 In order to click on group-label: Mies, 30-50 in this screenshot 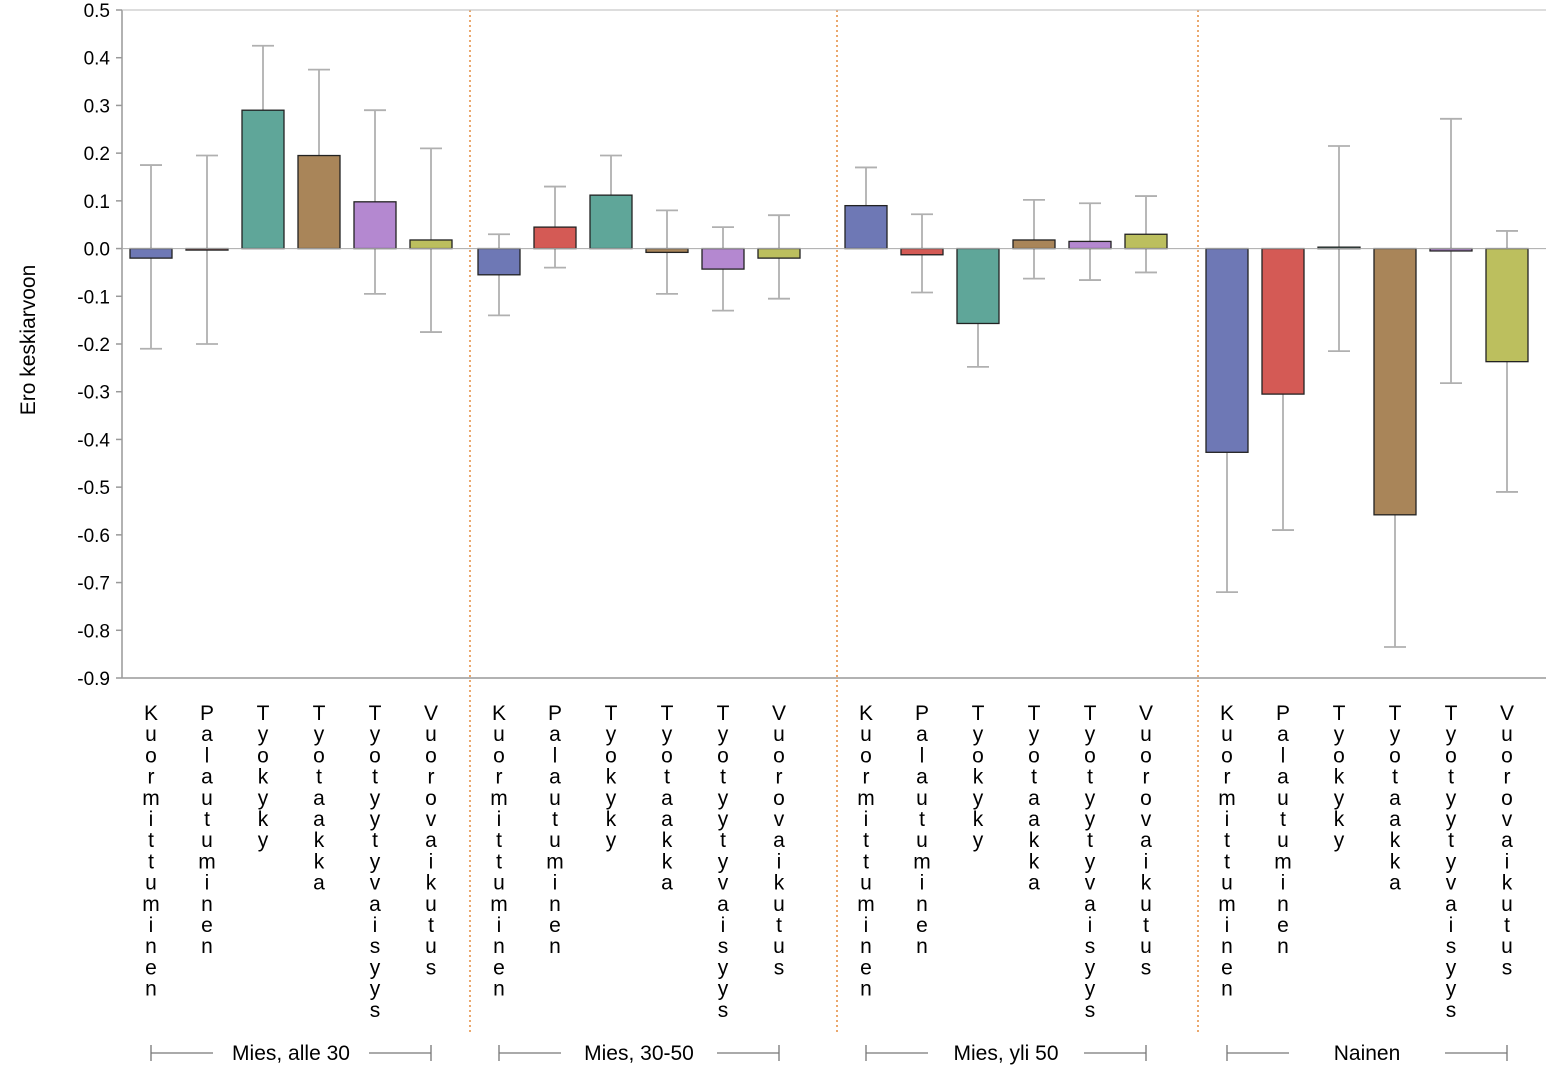, I will do `click(639, 1053)`.